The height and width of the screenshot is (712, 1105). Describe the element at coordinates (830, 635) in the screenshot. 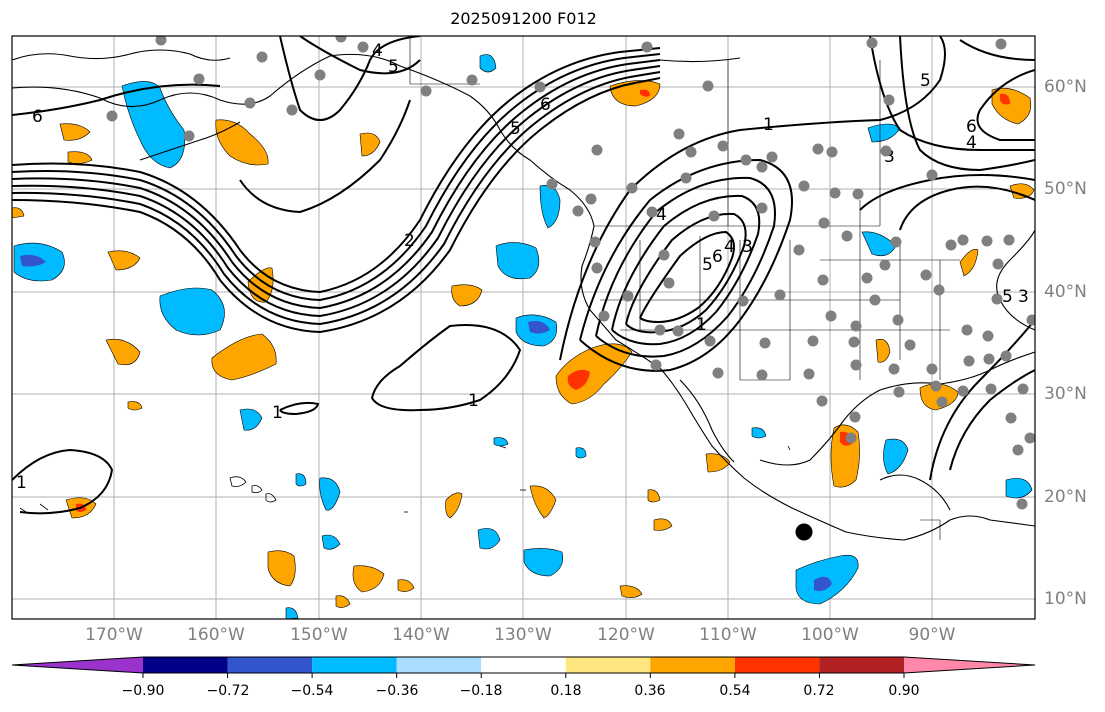

I see `lon-label: 100°W` at that location.